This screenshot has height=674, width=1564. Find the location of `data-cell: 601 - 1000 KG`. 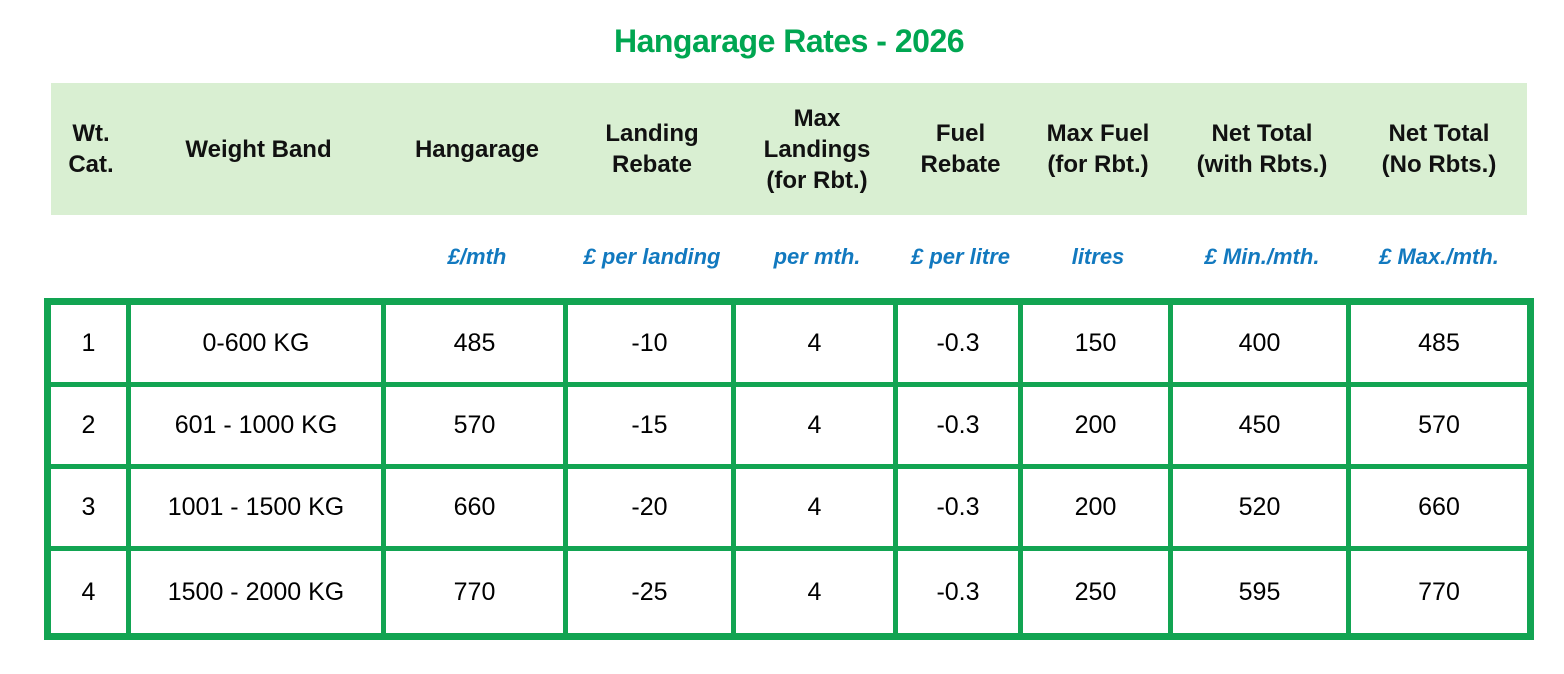

data-cell: 601 - 1000 KG is located at coordinates (258, 428).